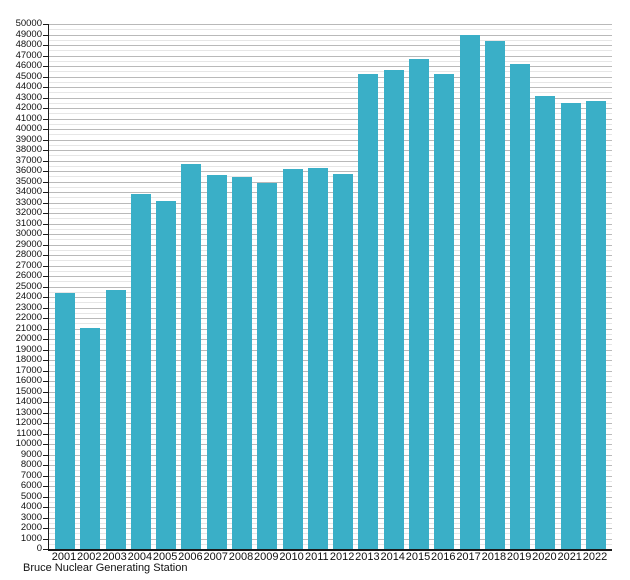 This screenshot has height=580, width=630. Describe the element at coordinates (28, 170) in the screenshot. I see `y-tick-label: 36000` at that location.